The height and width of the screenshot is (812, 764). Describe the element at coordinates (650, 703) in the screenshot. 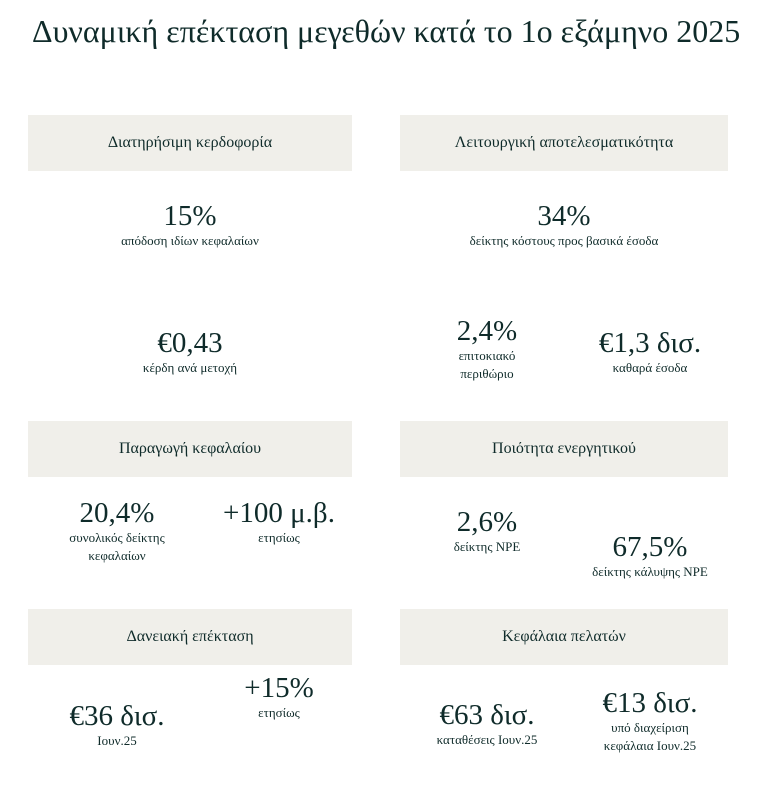

I see `metric-value: €13 δισ.` at that location.